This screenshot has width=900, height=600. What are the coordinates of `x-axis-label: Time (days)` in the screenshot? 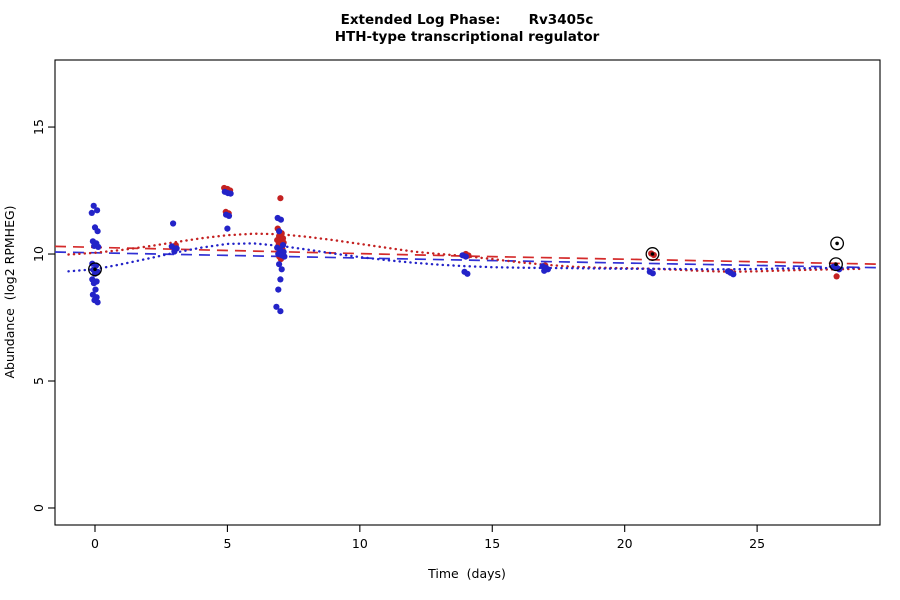 It's located at (466, 573).